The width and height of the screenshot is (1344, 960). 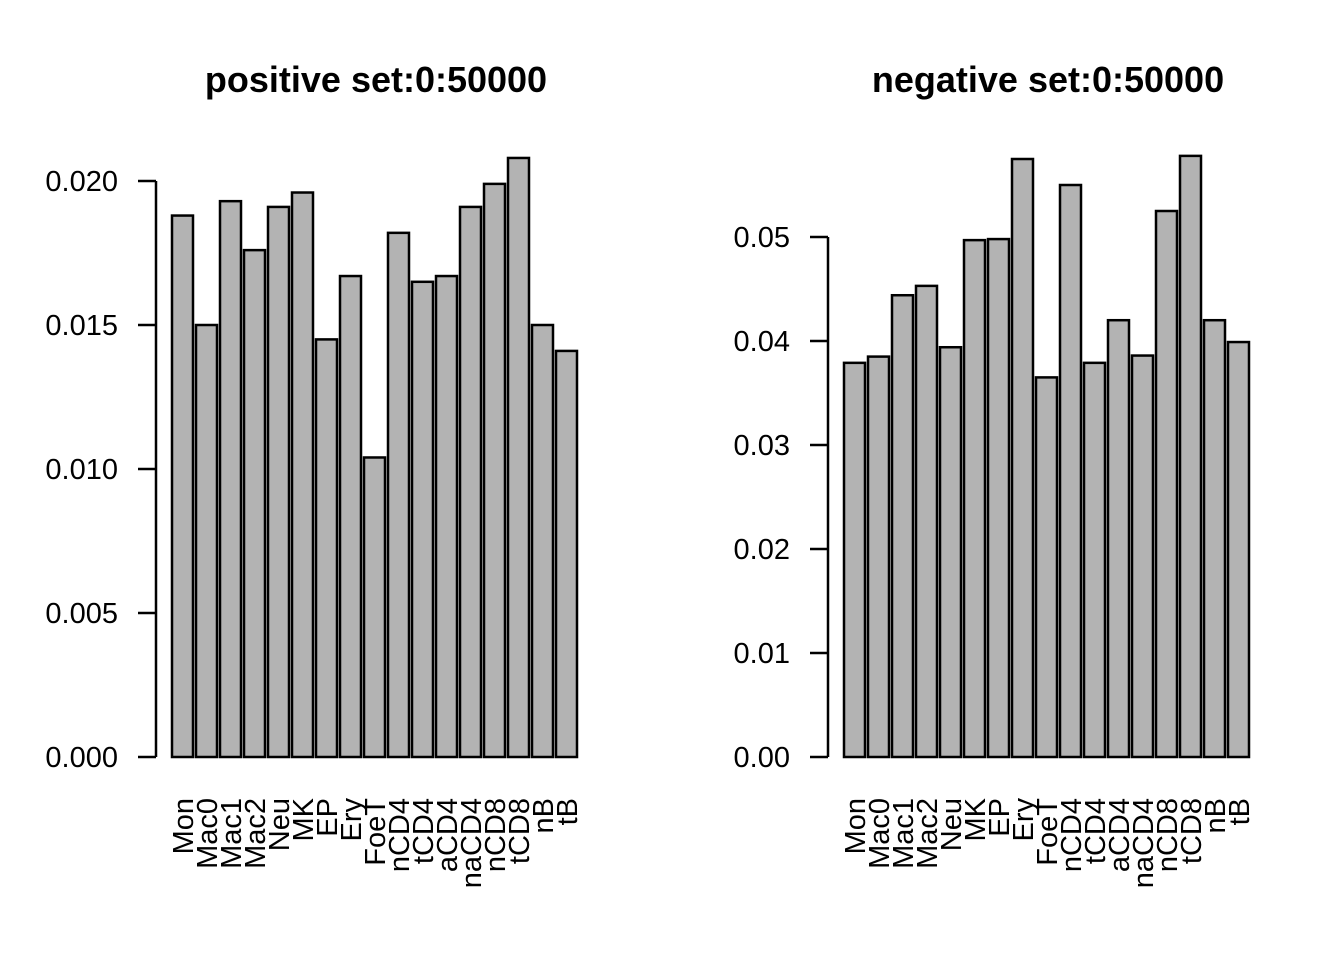 What do you see at coordinates (81, 470) in the screenshot?
I see `y-tick-label: 0.010` at bounding box center [81, 470].